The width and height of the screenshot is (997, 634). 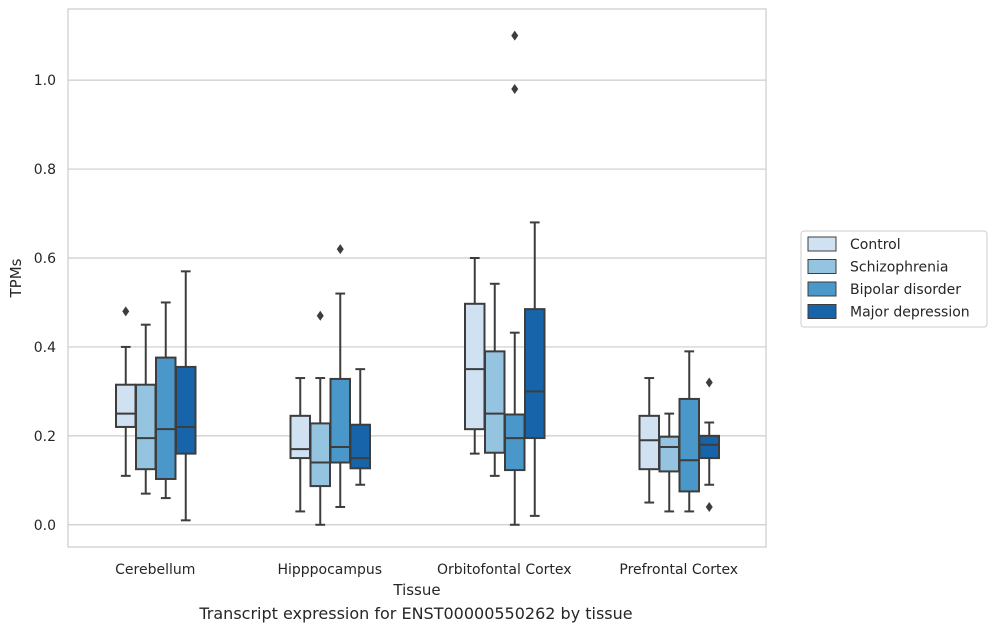 What do you see at coordinates (45, 259) in the screenshot?
I see `y-tick-label: 0.6` at bounding box center [45, 259].